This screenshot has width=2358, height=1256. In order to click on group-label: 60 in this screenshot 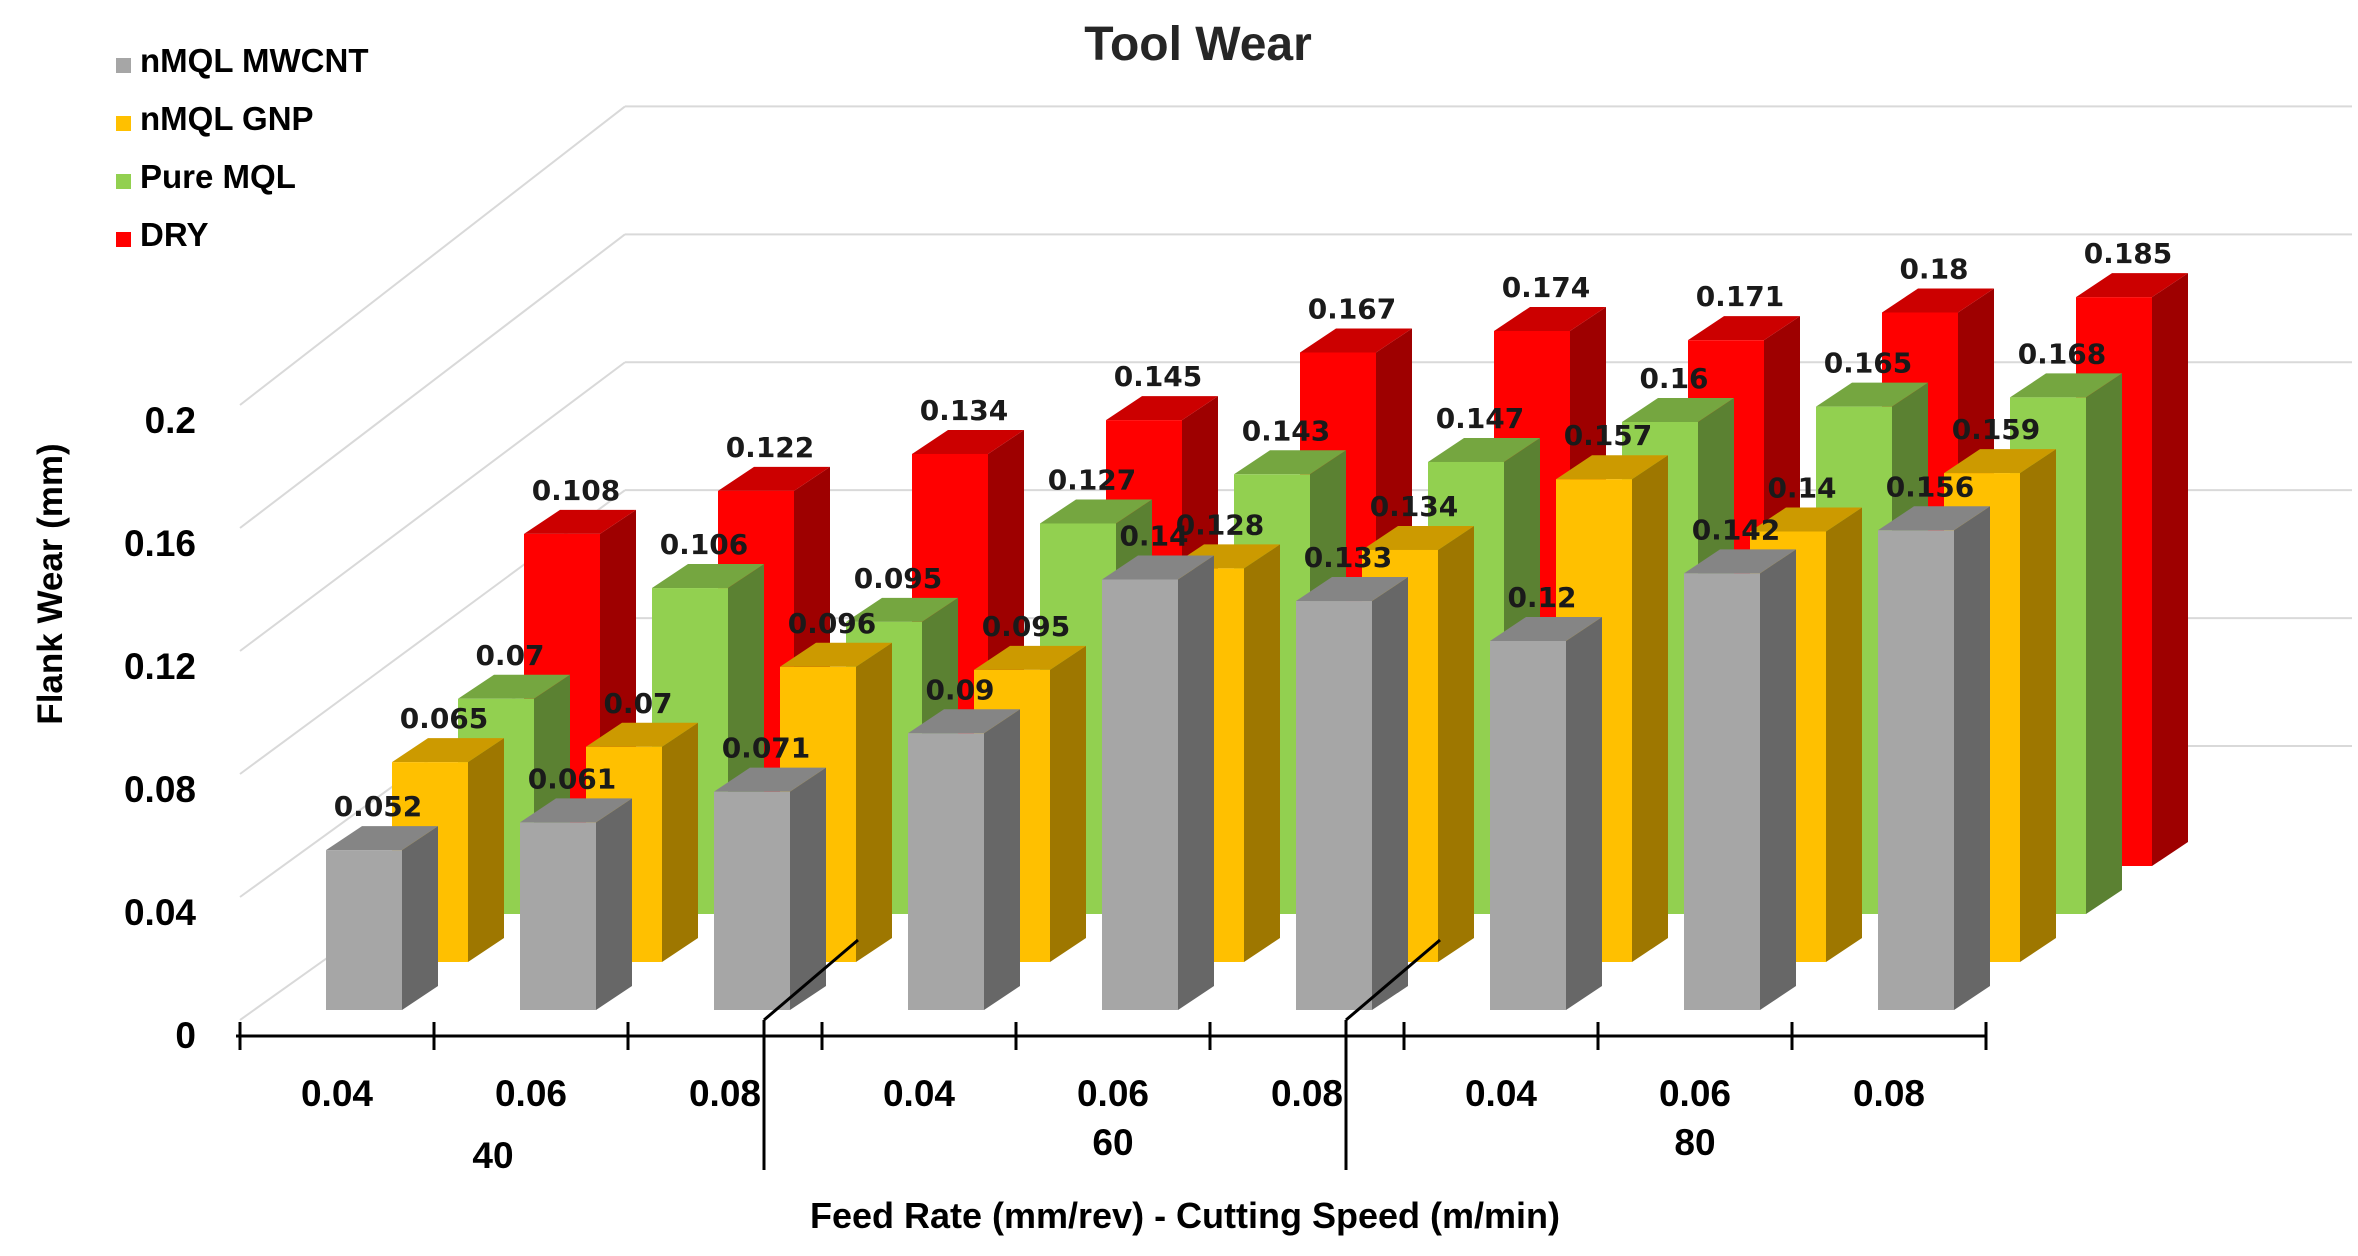, I will do `click(1112, 1142)`.